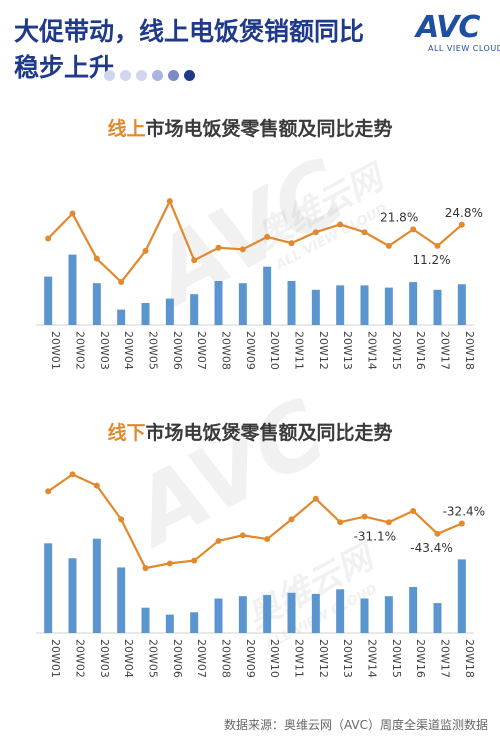 The image size is (500, 750). What do you see at coordinates (461, 224) in the screenshot?
I see `yoy-point-20W18` at bounding box center [461, 224].